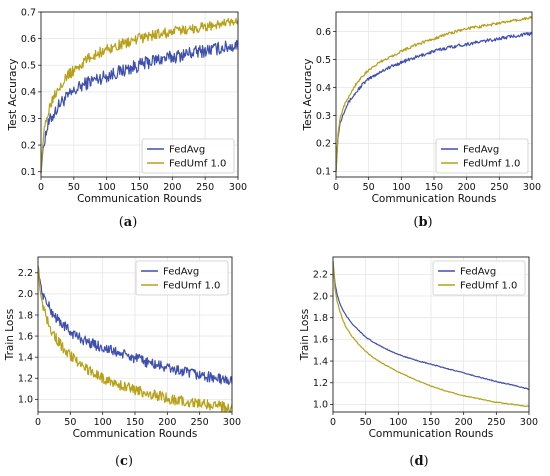 The height and width of the screenshot is (476, 550). Describe the element at coordinates (418, 461) in the screenshot. I see `panel-caption: (d)` at that location.